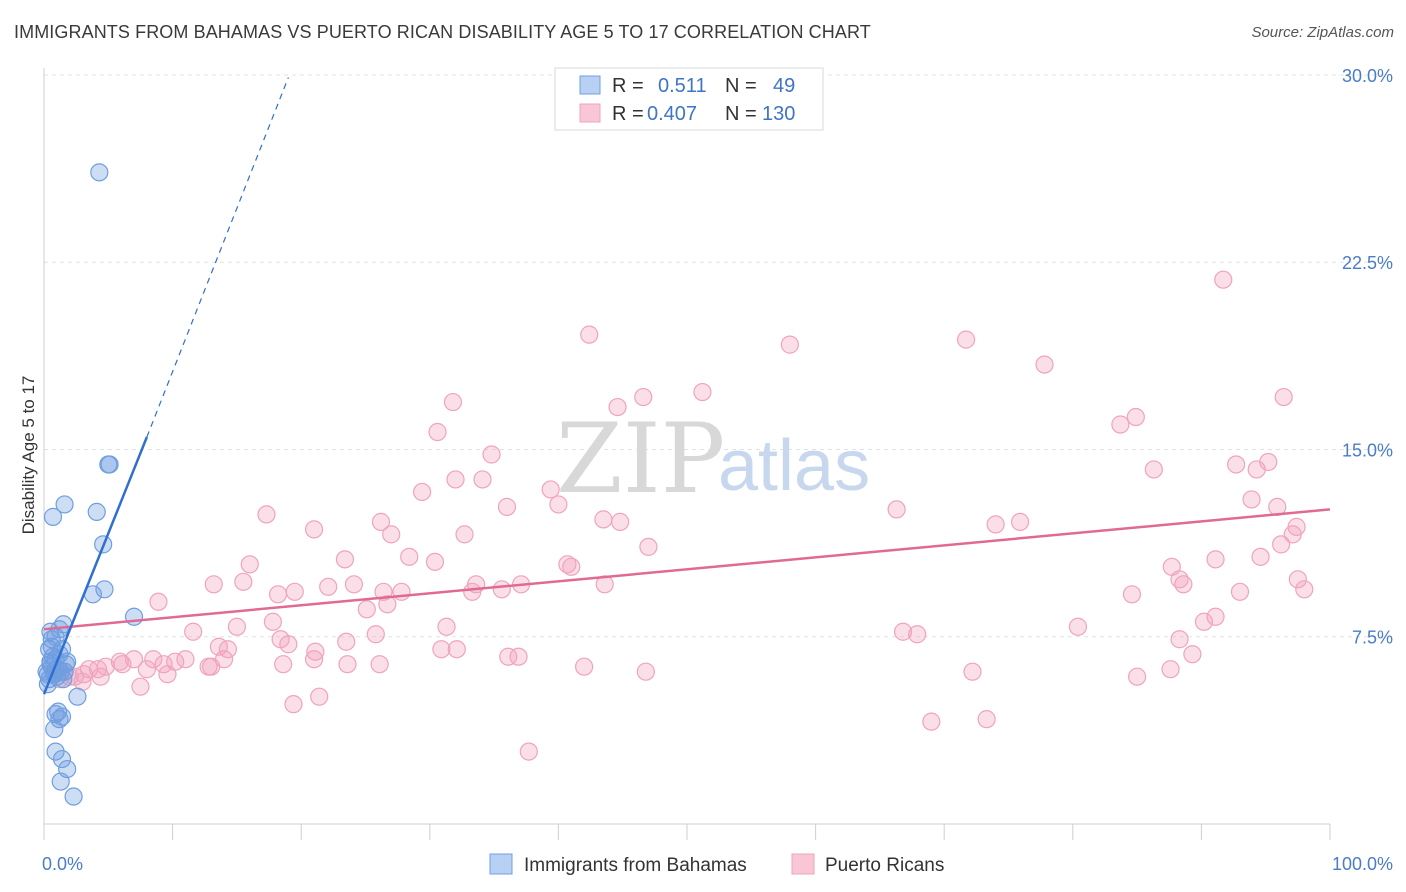 Image resolution: width=1406 pixels, height=892 pixels. Describe the element at coordinates (1367, 357) in the screenshot. I see `y-tick-labels: 7.5% 15.0% 22.5% 30.0%` at that location.